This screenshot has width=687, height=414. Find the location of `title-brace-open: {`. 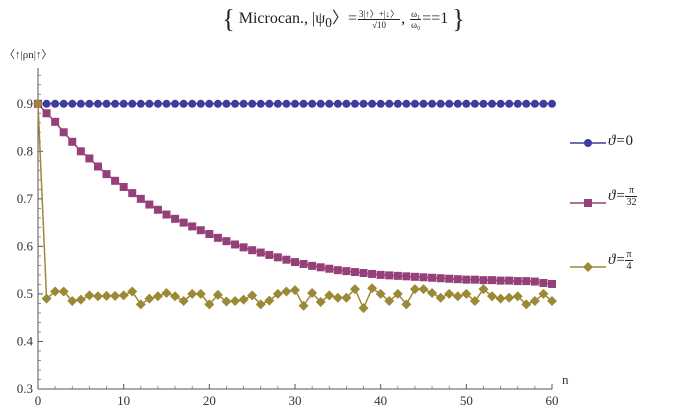

title-brace-open: { is located at coordinates (228, 19).